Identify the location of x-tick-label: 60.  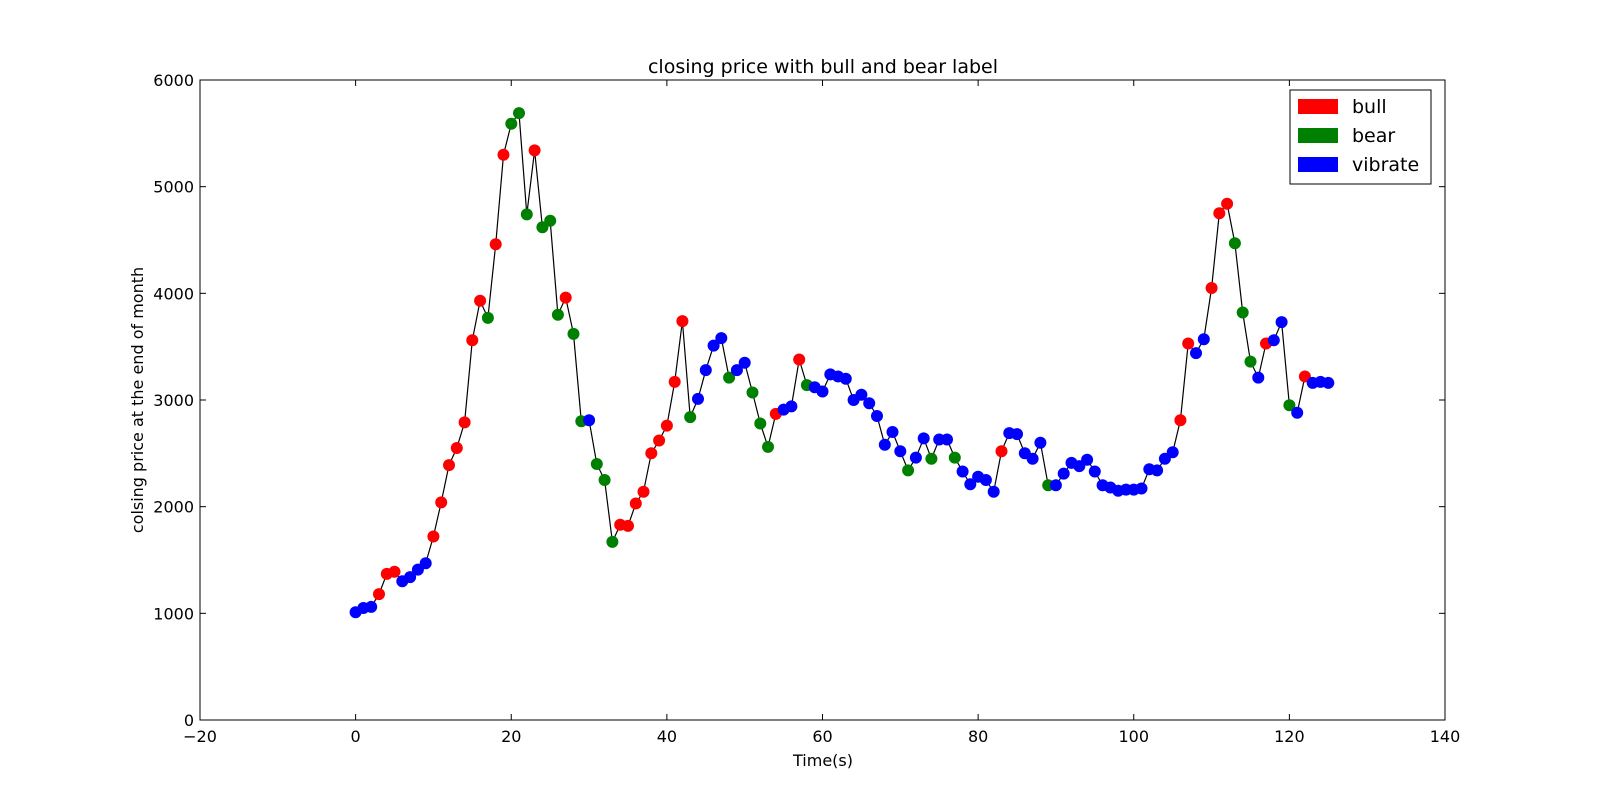
(822, 736).